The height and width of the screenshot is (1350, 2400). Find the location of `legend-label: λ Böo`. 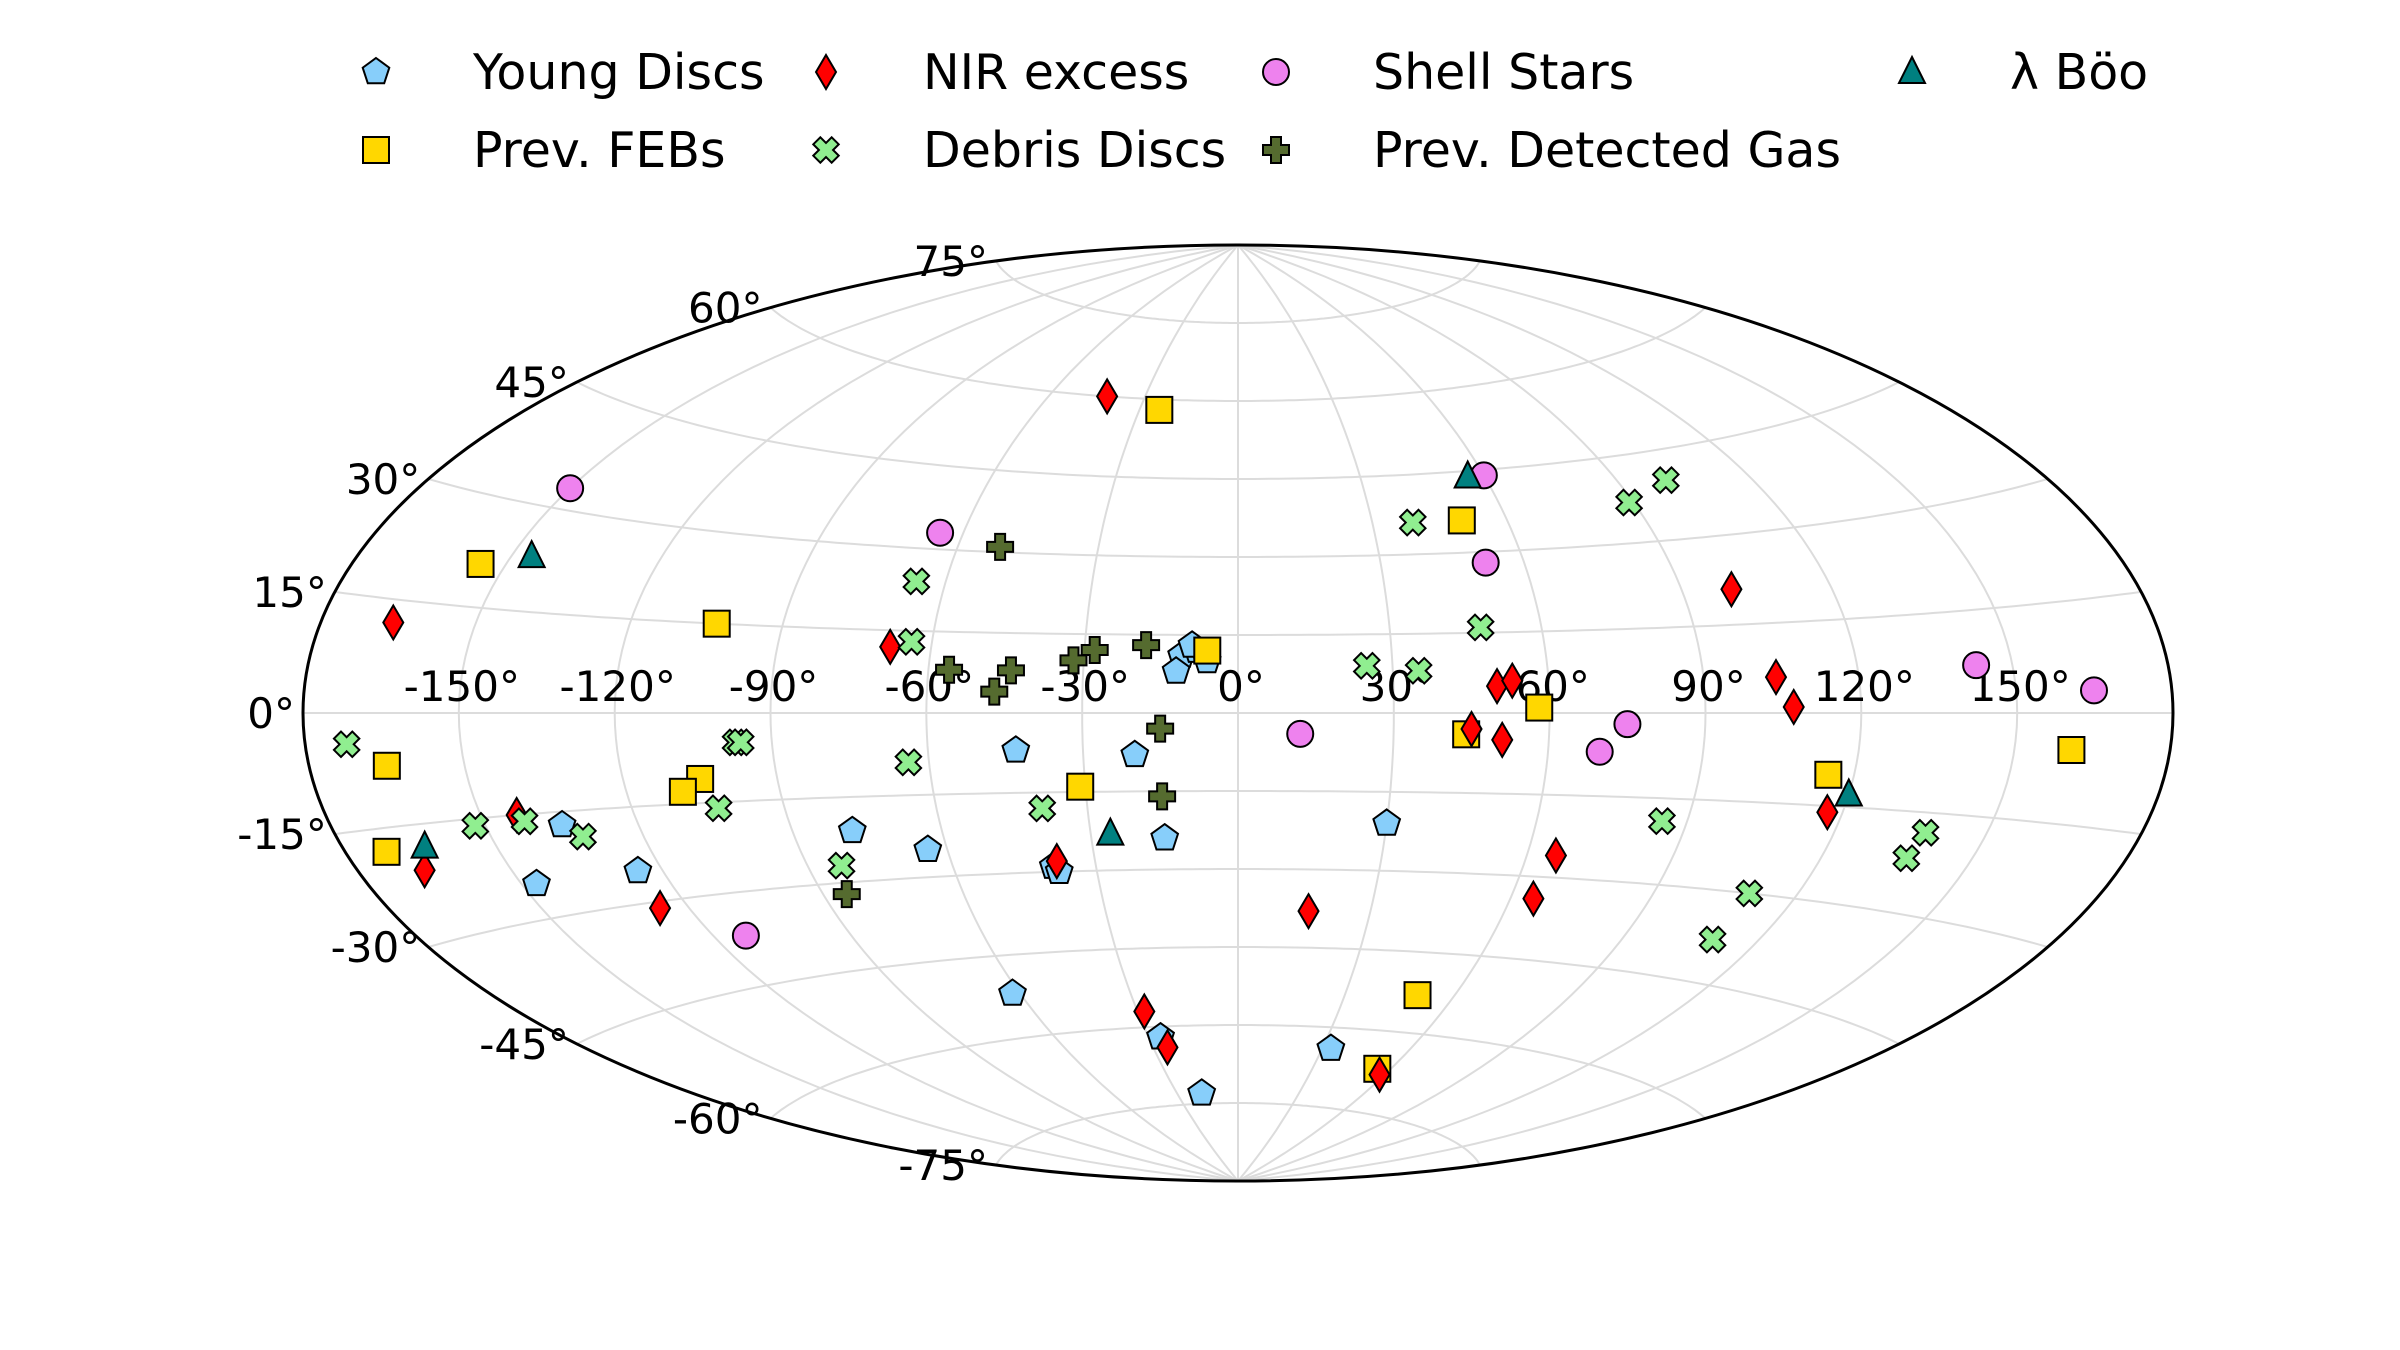

legend-label: λ Böo is located at coordinates (2079, 72).